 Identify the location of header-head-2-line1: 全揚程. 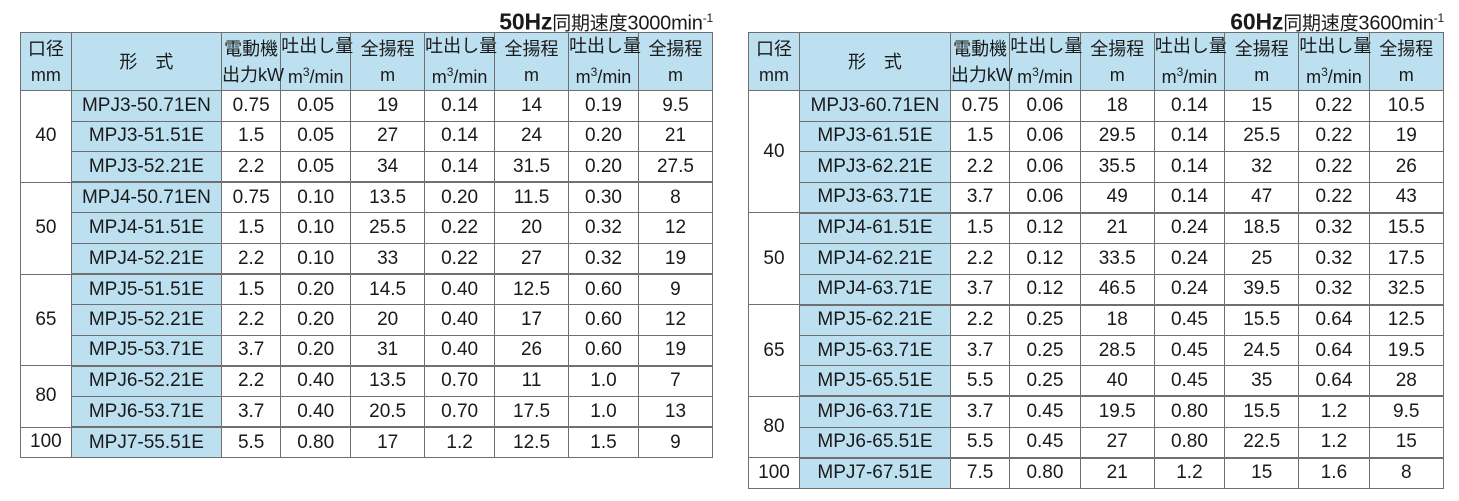
(531, 48).